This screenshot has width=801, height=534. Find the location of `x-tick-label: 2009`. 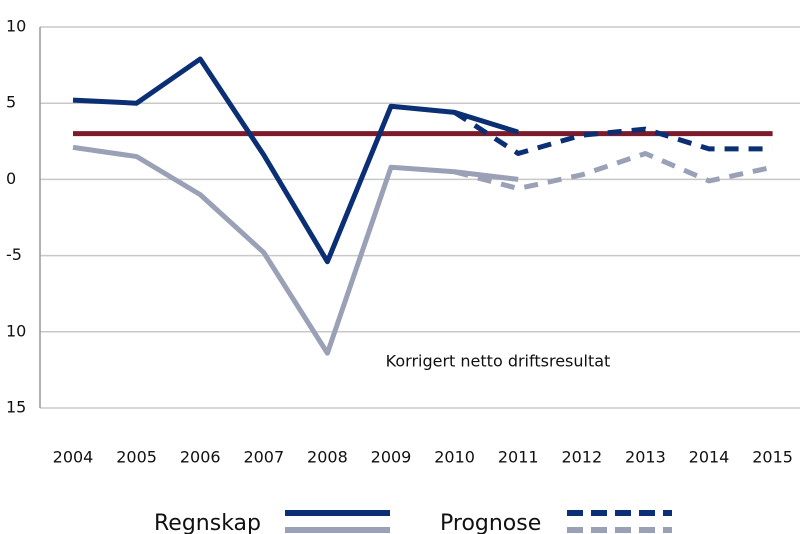

x-tick-label: 2009 is located at coordinates (391, 457).